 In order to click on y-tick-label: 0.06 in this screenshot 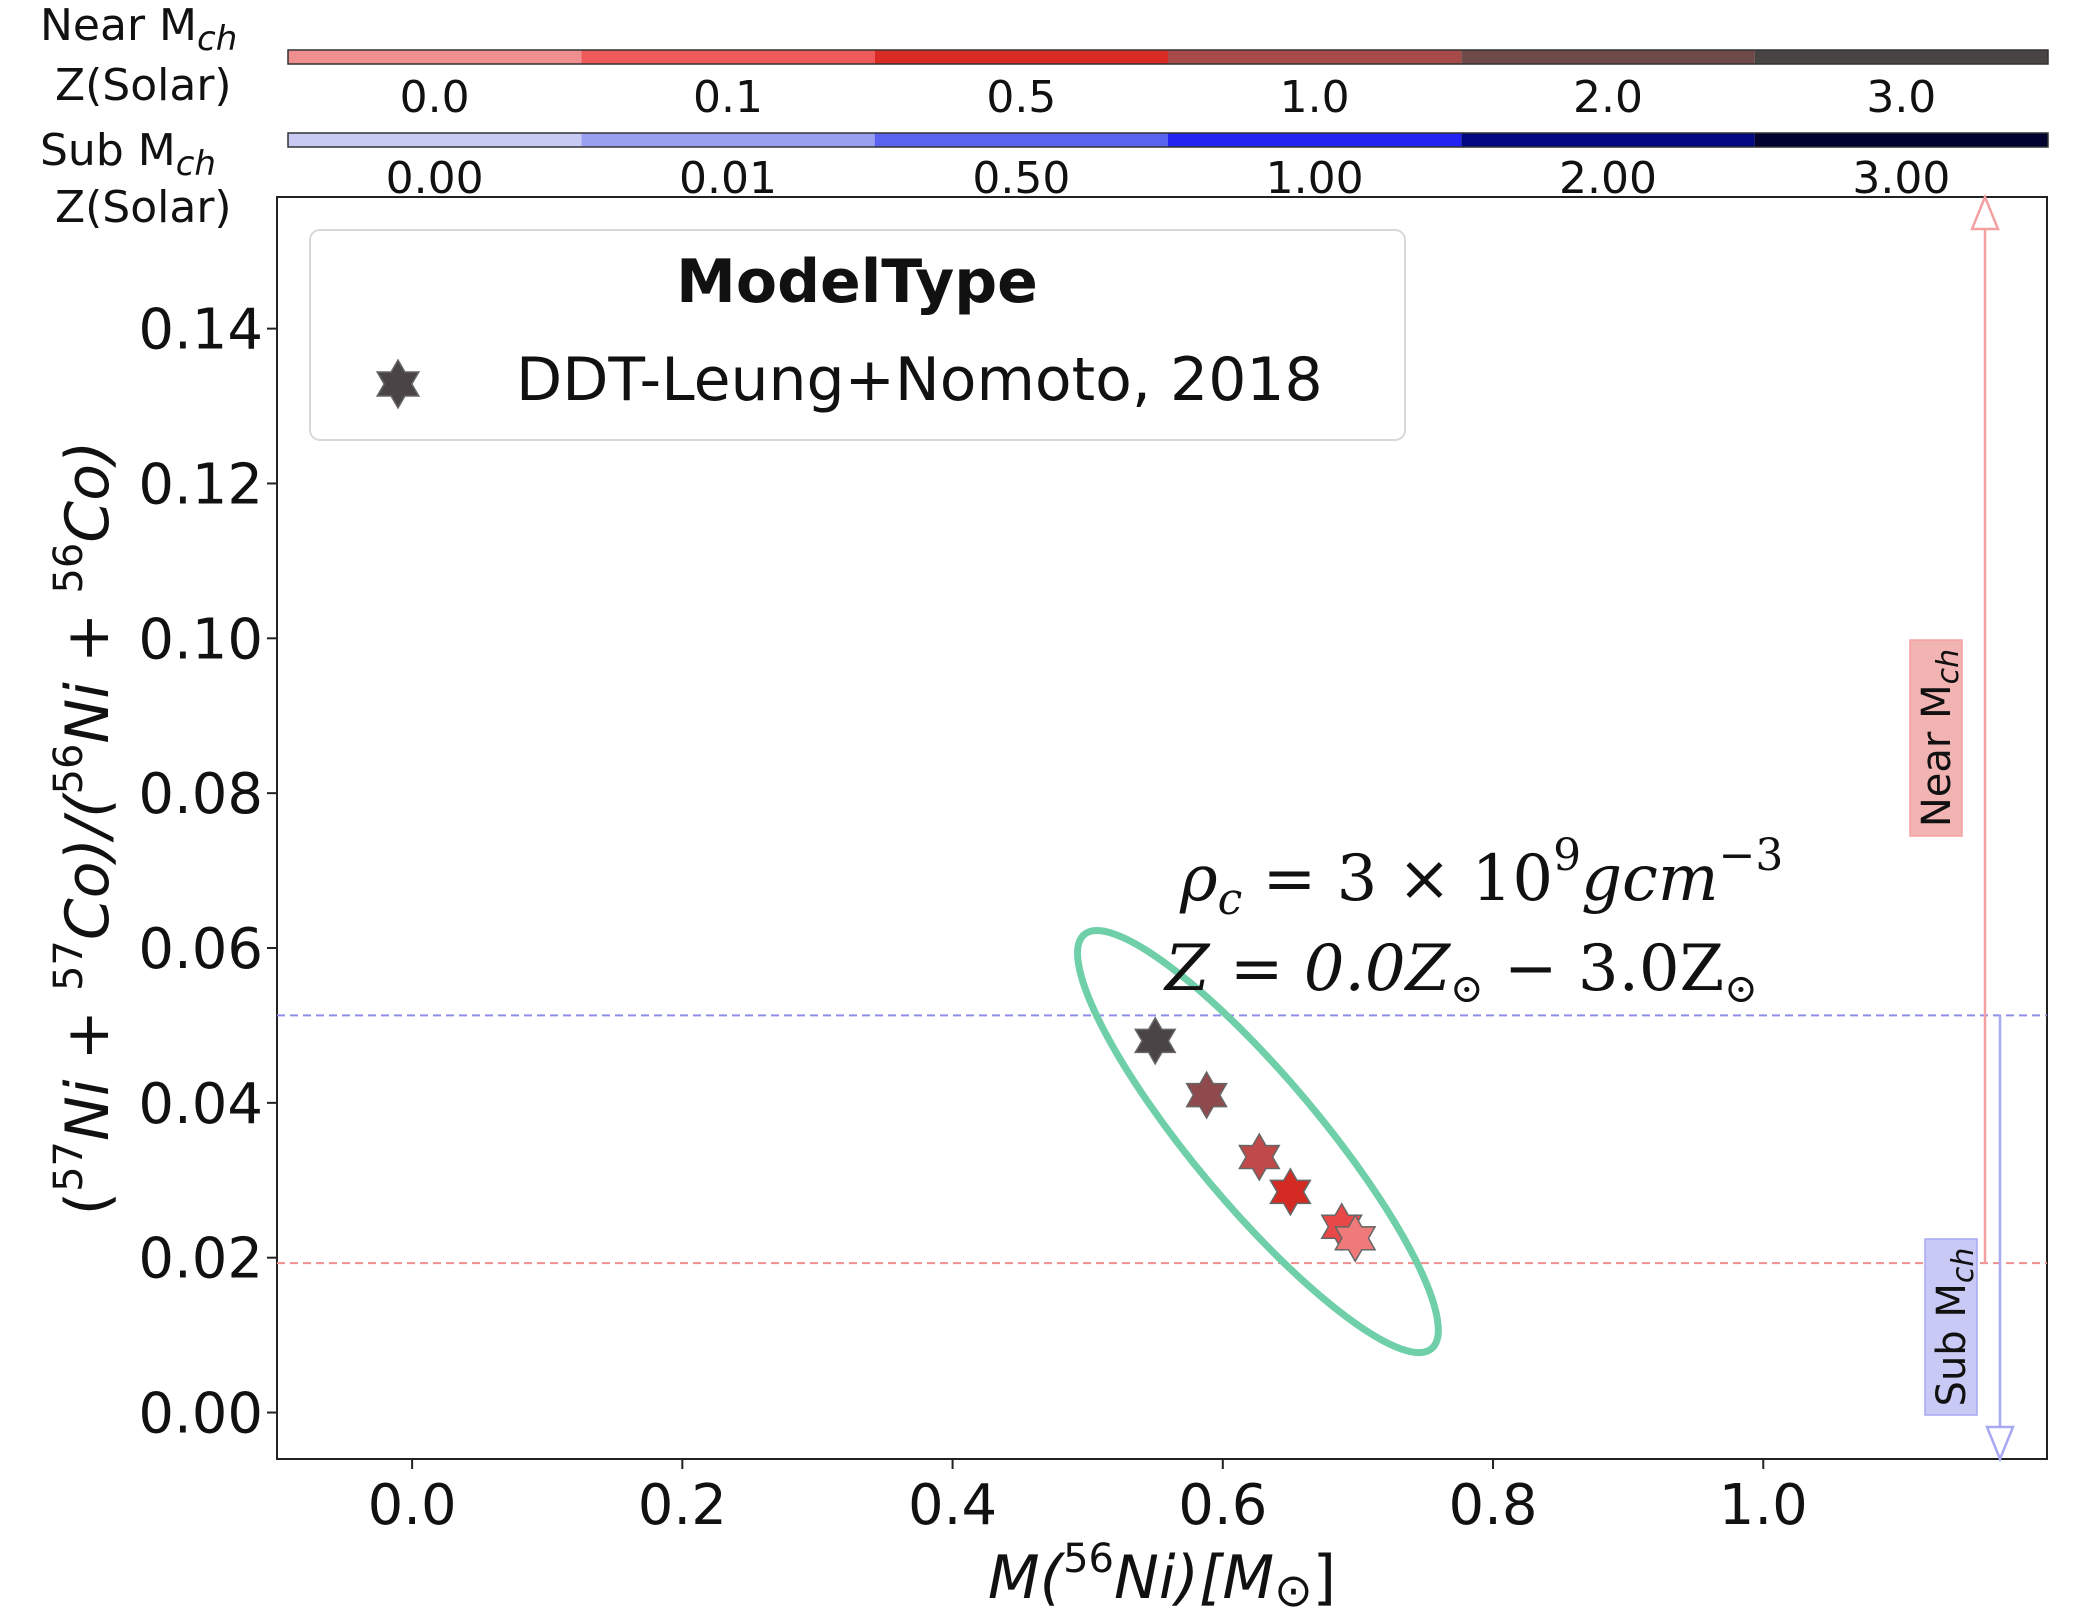, I will do `click(200, 949)`.